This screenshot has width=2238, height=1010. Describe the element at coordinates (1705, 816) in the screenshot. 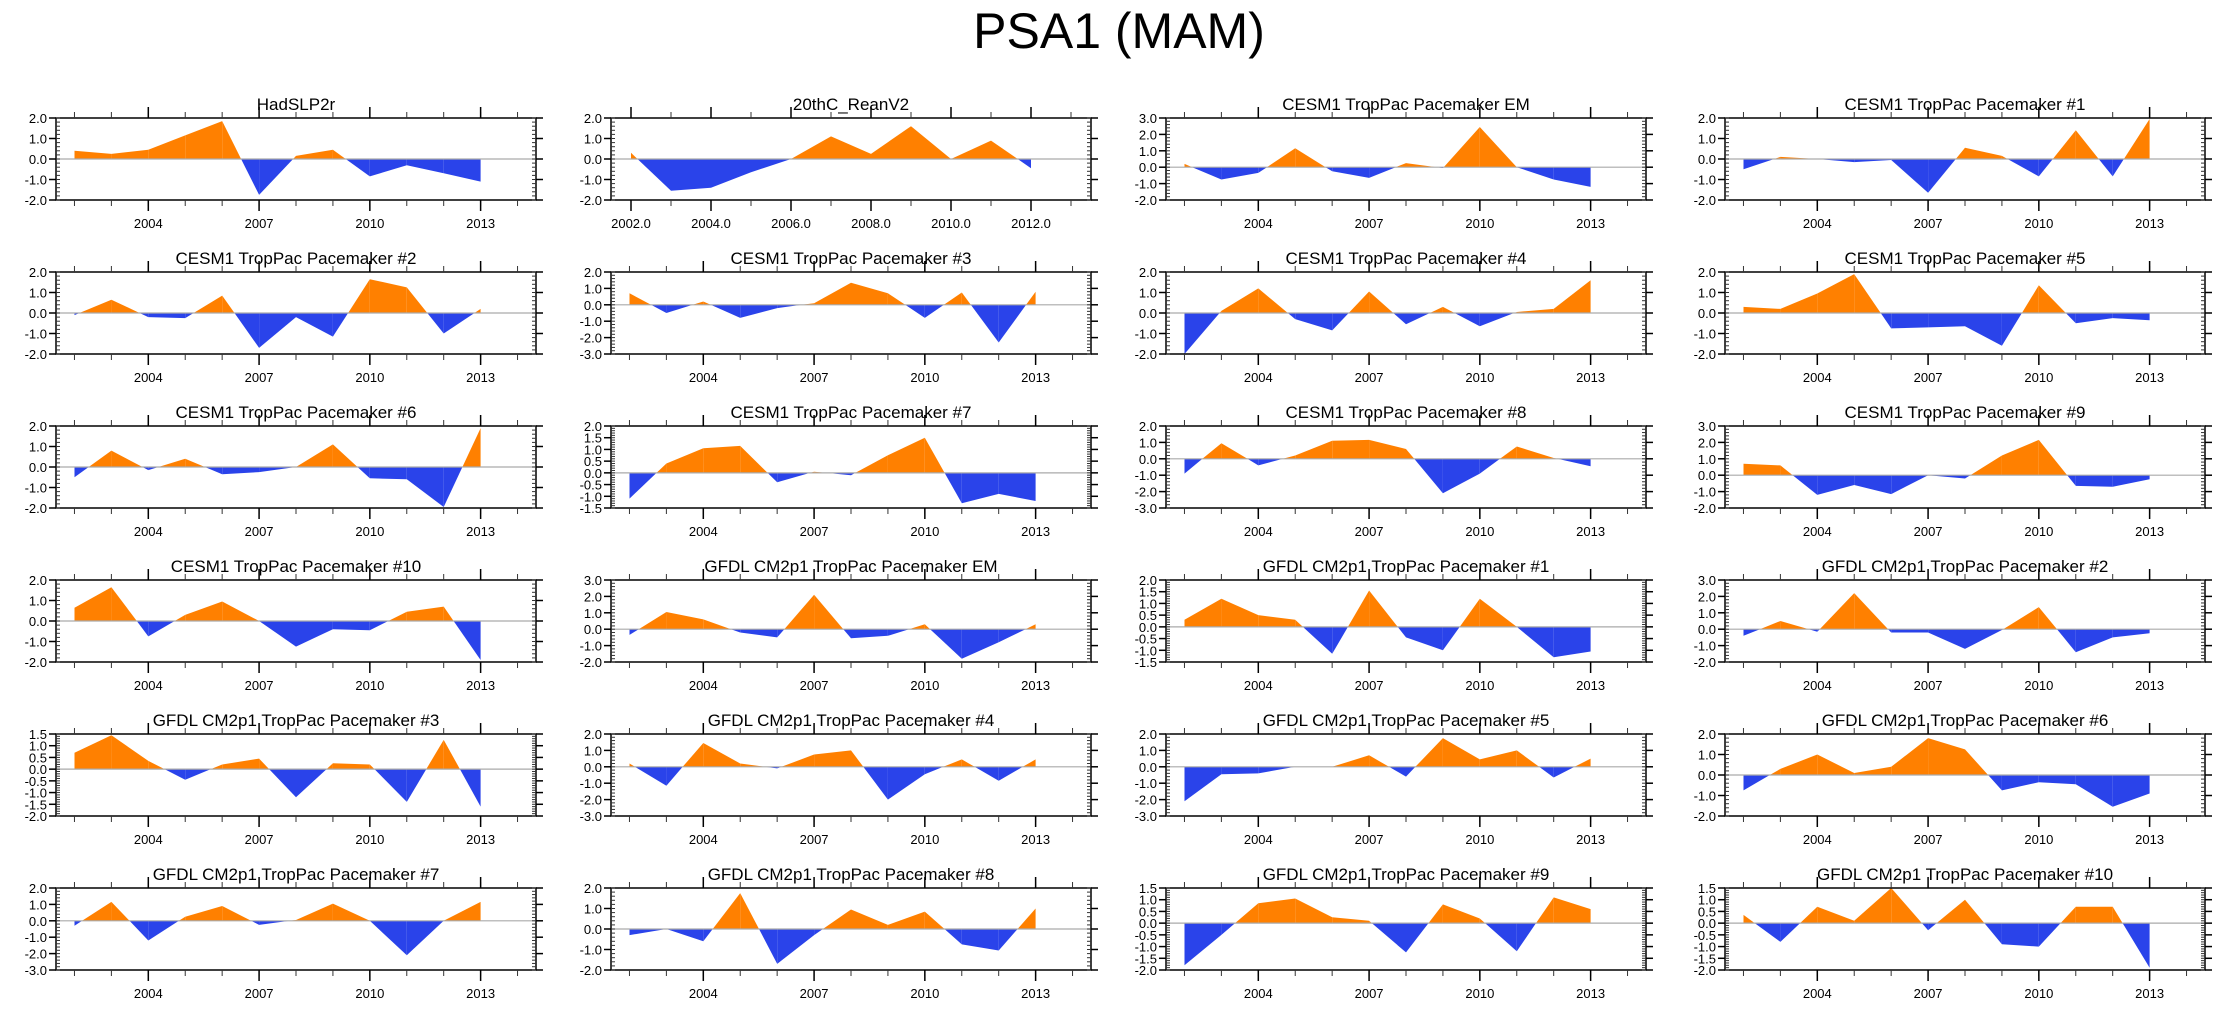

I see `y-tick-label: -2.0` at that location.